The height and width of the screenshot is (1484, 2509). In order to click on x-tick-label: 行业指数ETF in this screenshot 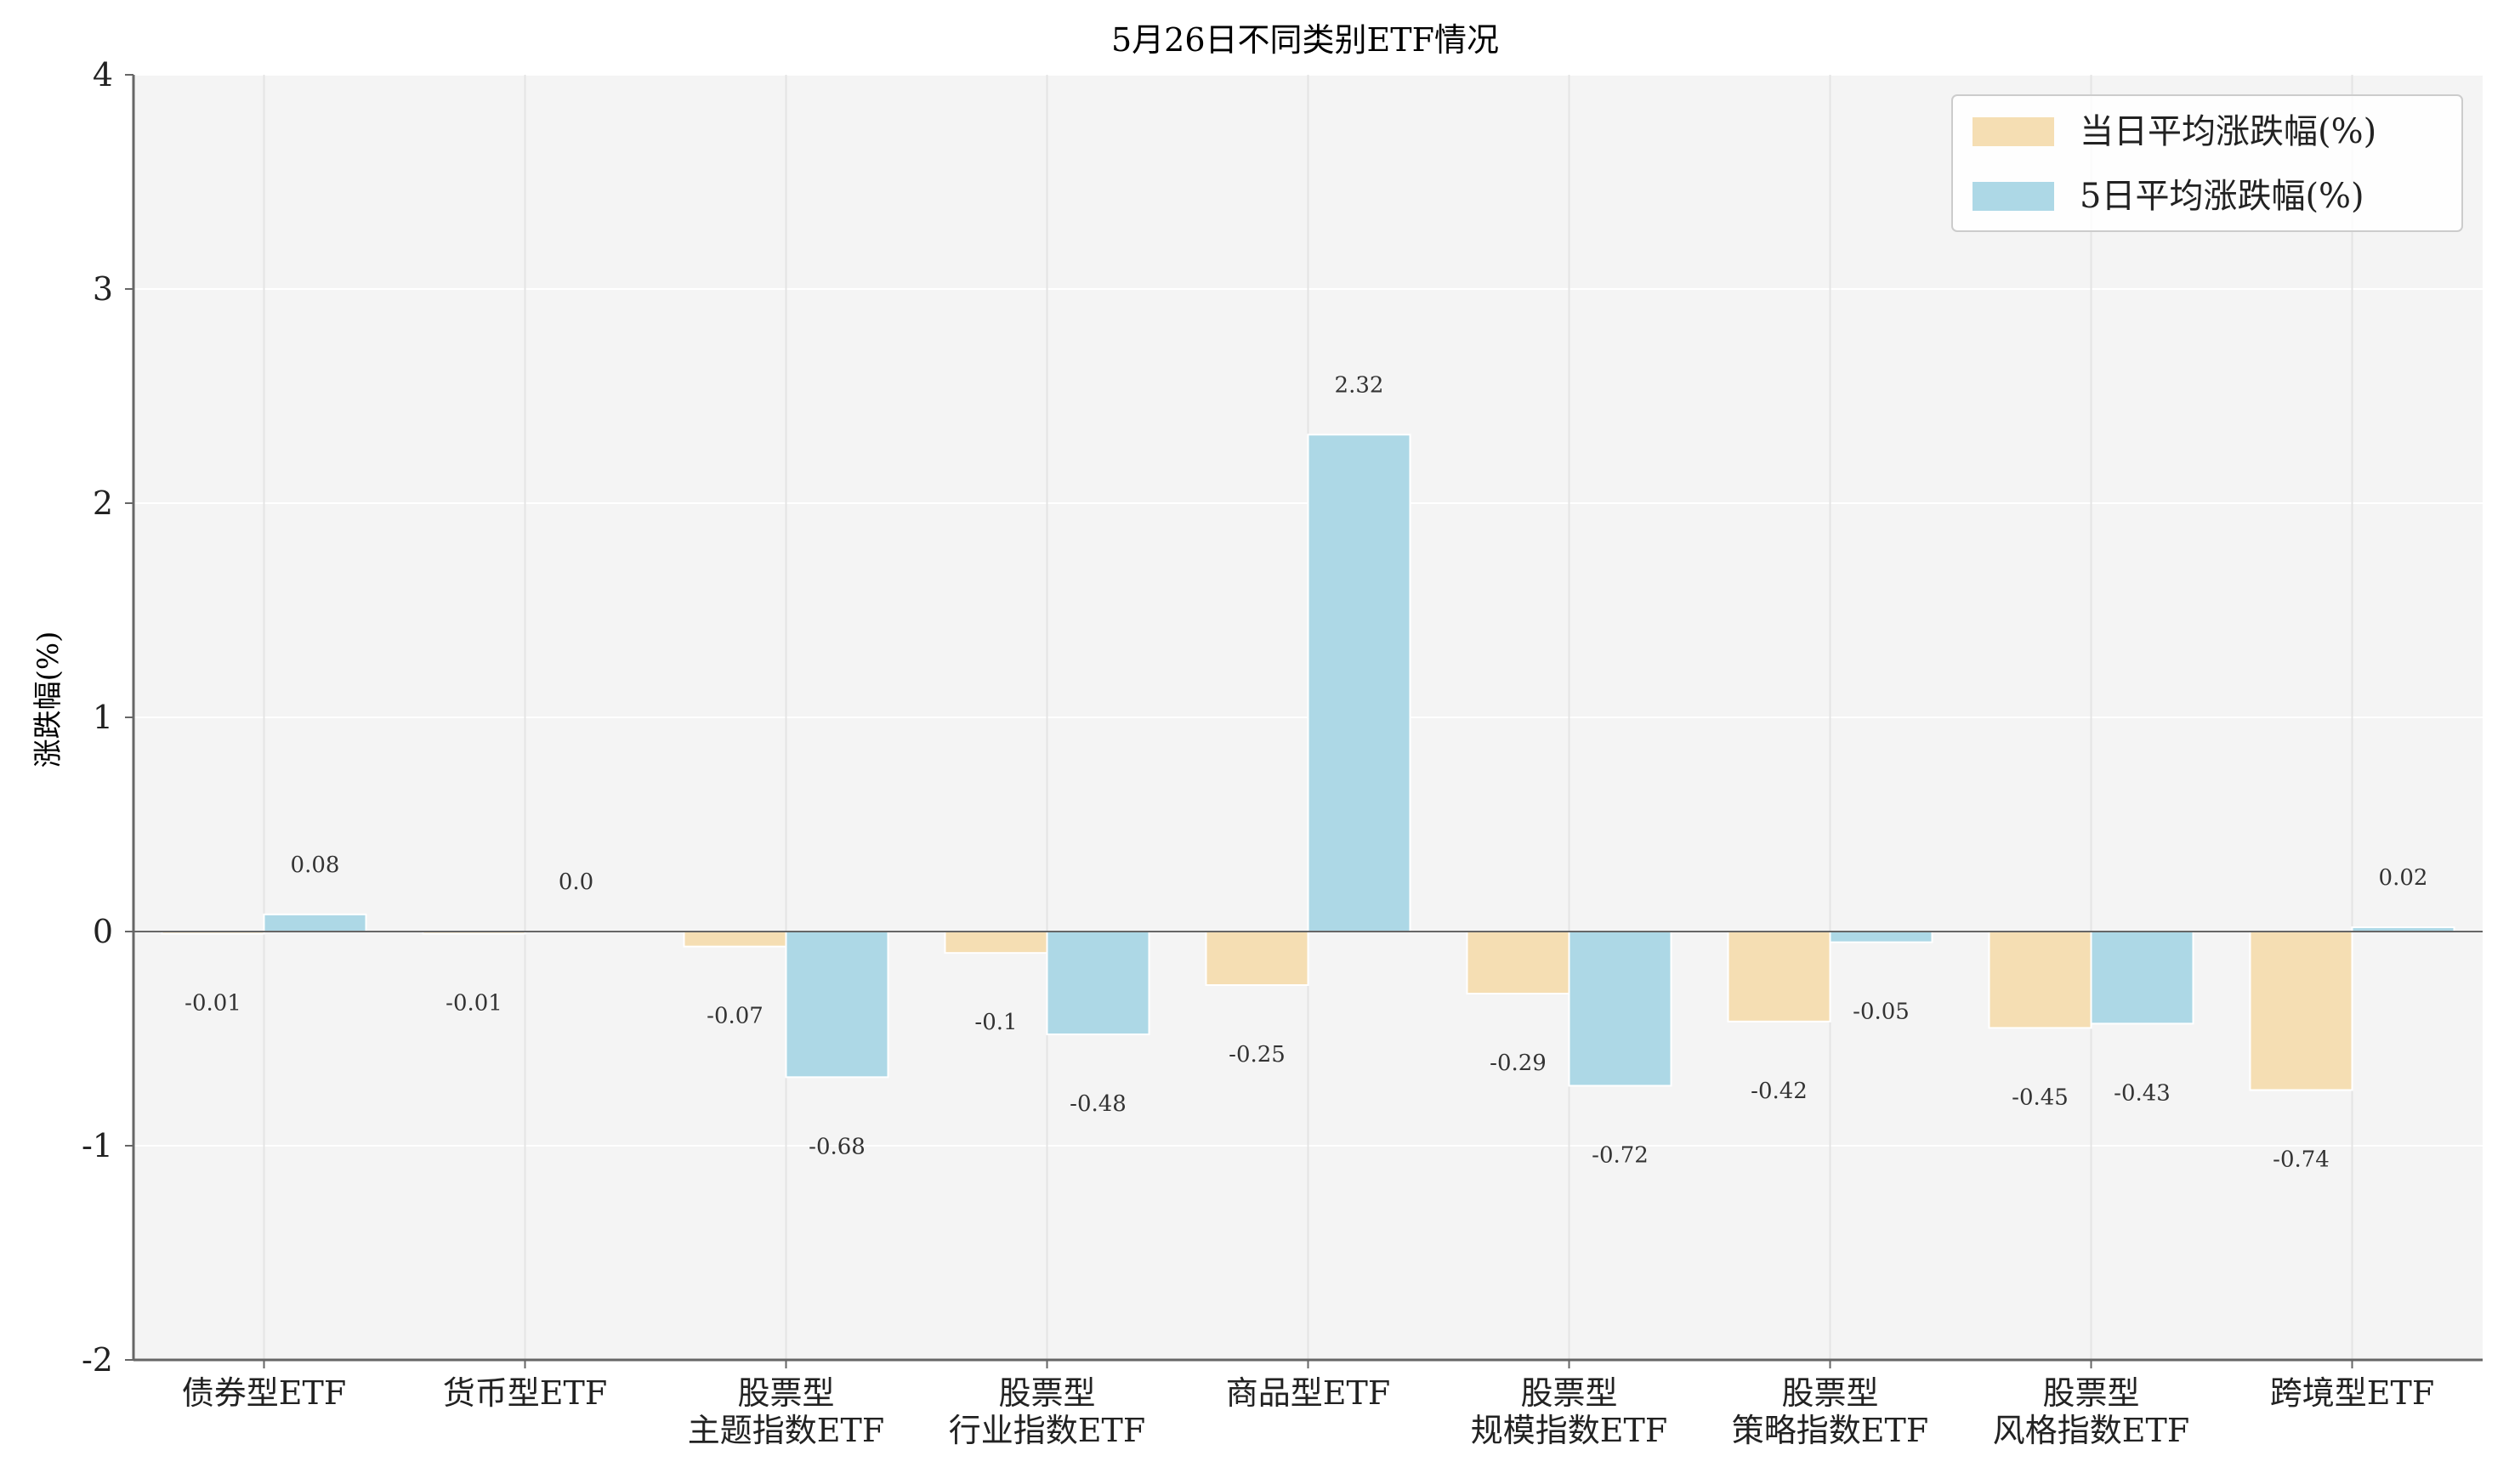, I will do `click(1047, 1430)`.